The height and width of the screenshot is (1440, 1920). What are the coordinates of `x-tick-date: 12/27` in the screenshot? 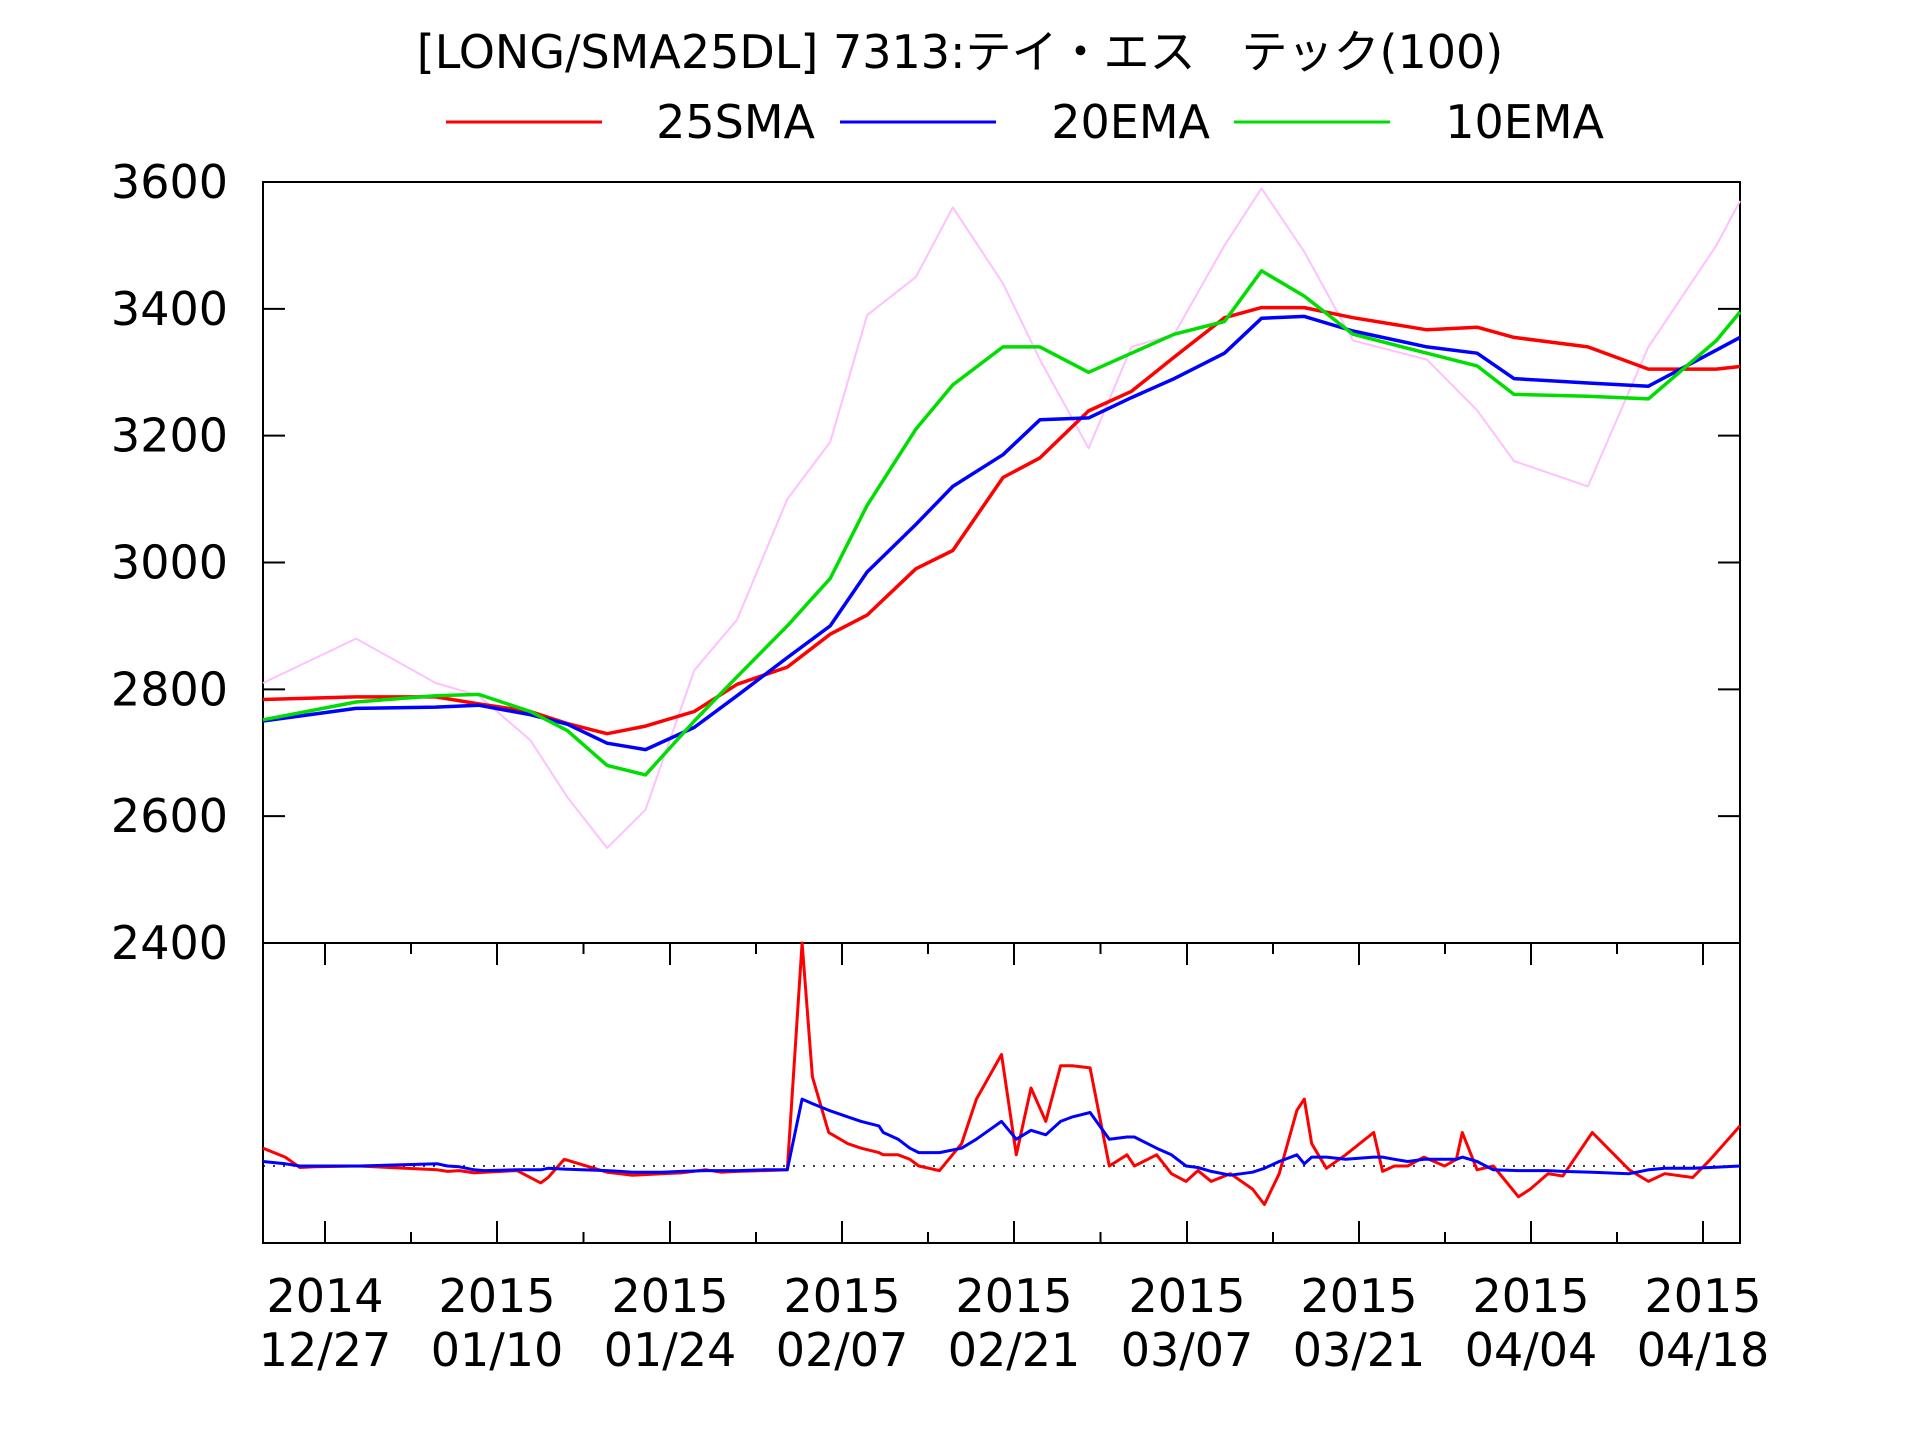 It's located at (325, 1350).